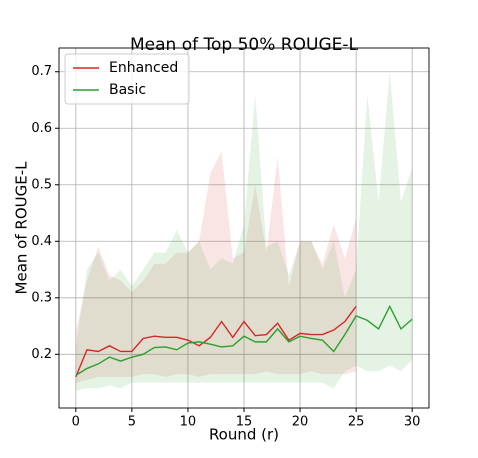 The width and height of the screenshot is (478, 458). What do you see at coordinates (41, 71) in the screenshot?
I see `y-tick-label: 0.7` at bounding box center [41, 71].